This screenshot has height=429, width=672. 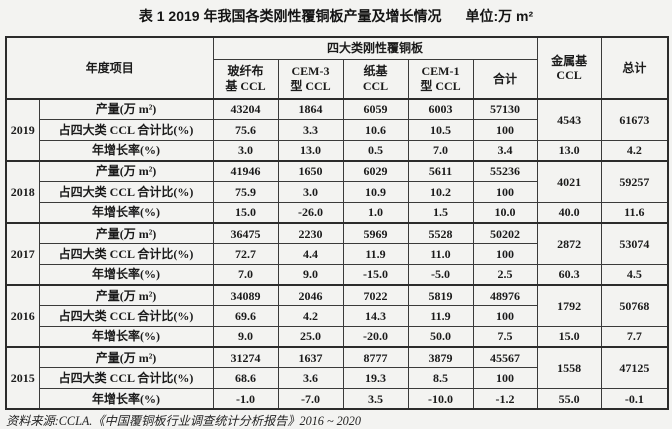 I want to click on production-value: 7022, so click(x=375, y=295).